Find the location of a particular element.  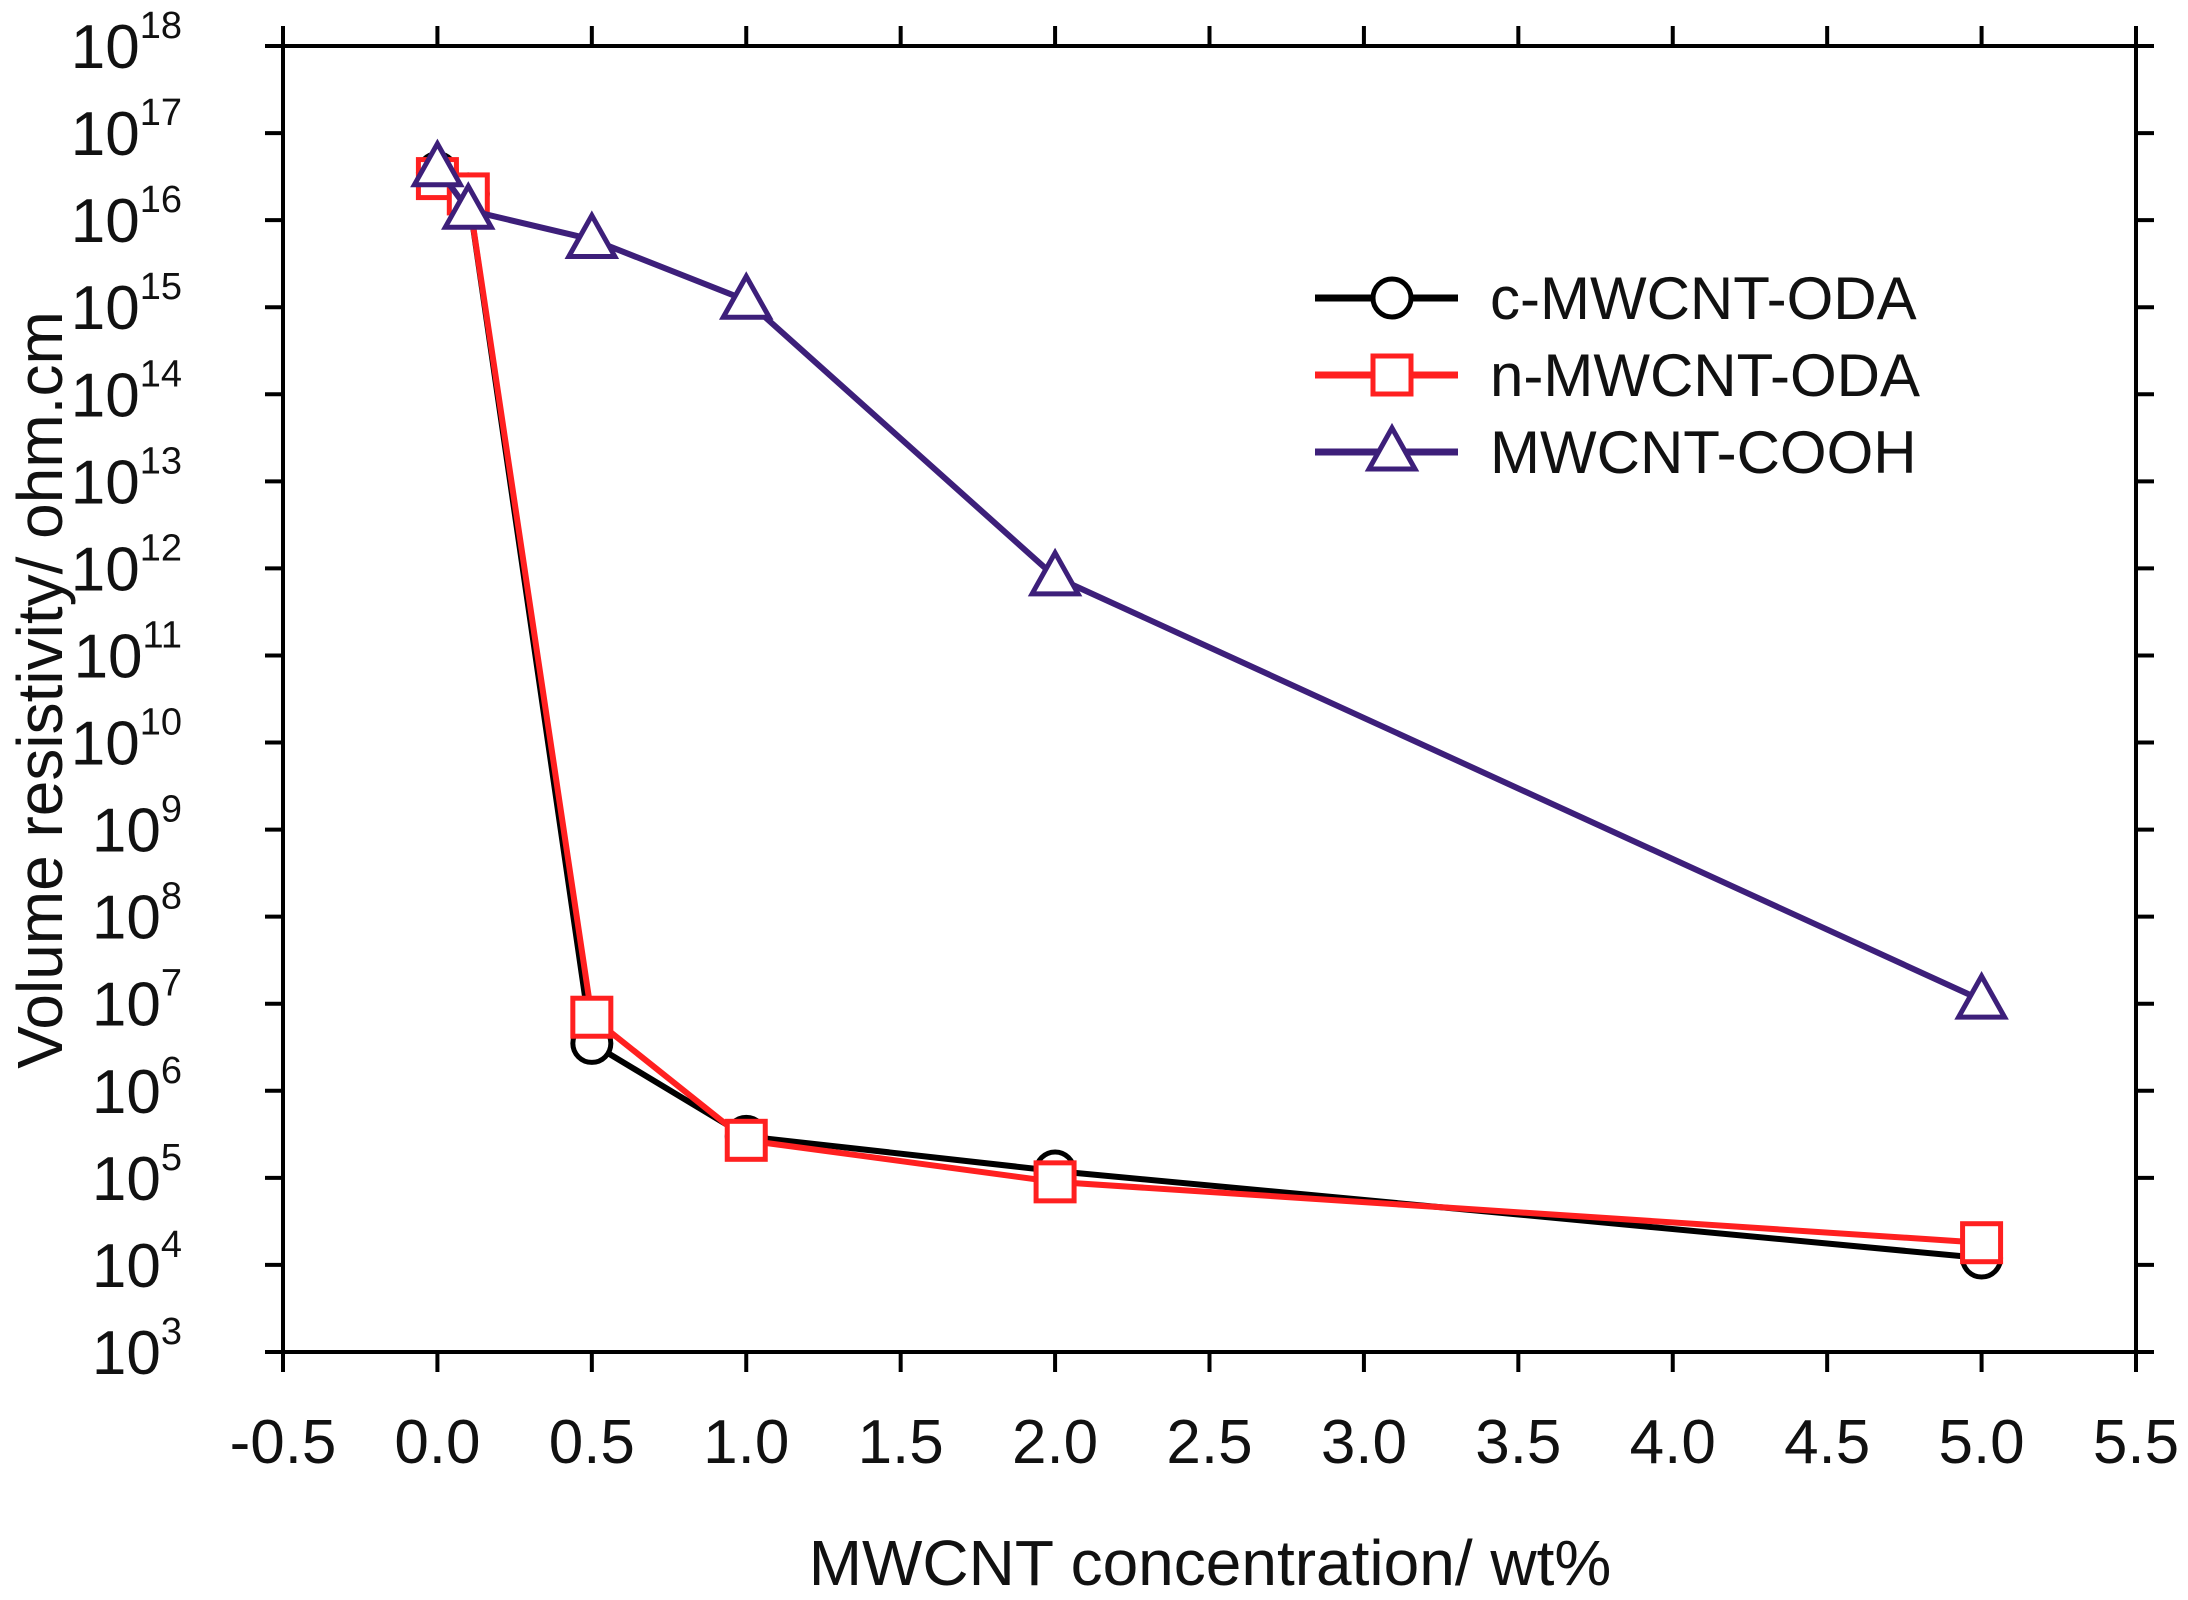

x-tick-label: 1.0 is located at coordinates (746, 1442).